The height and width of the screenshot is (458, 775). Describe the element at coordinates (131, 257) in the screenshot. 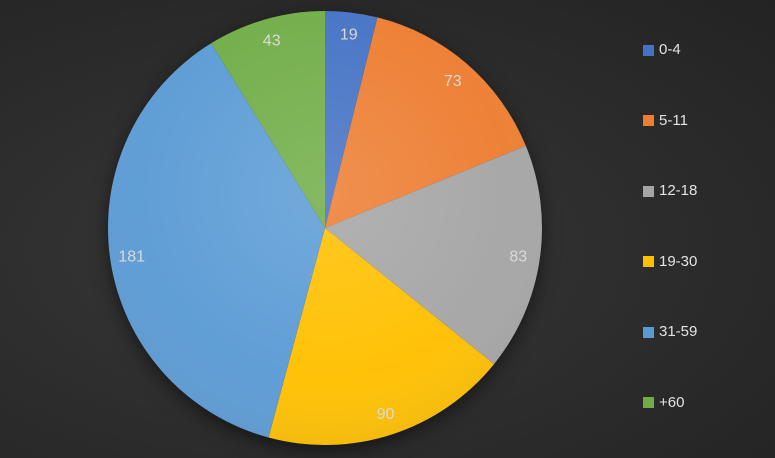

I see `data-label-31-59: 181` at that location.